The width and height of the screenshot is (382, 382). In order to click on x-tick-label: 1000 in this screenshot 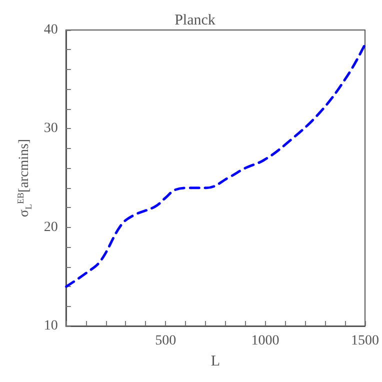, I will do `click(265, 341)`.